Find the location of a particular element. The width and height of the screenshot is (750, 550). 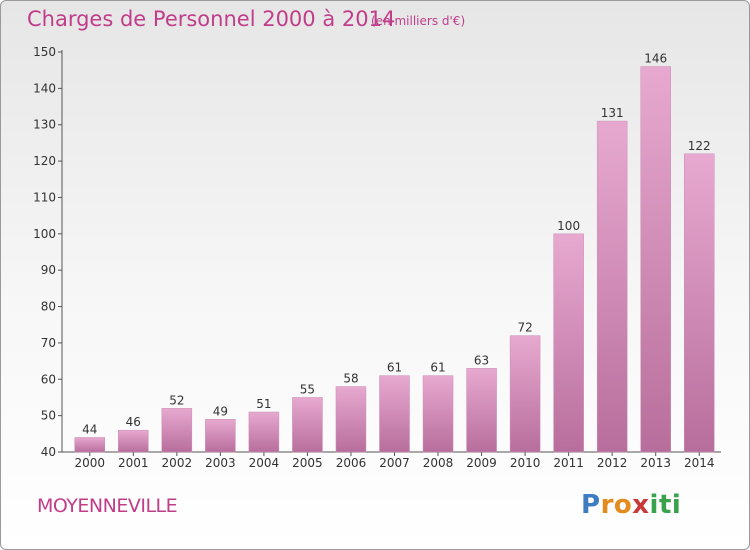

x-tick-label: 2012 is located at coordinates (612, 463).